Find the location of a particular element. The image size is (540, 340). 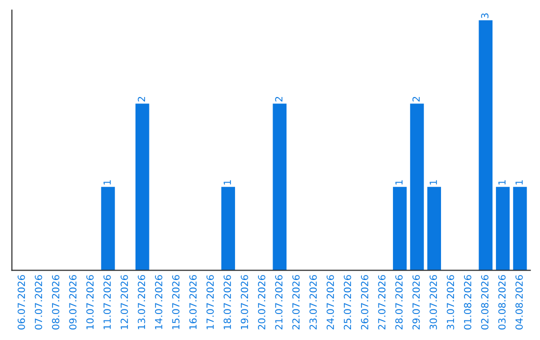

x-tick-label: 10.07.2026 is located at coordinates (90, 302).